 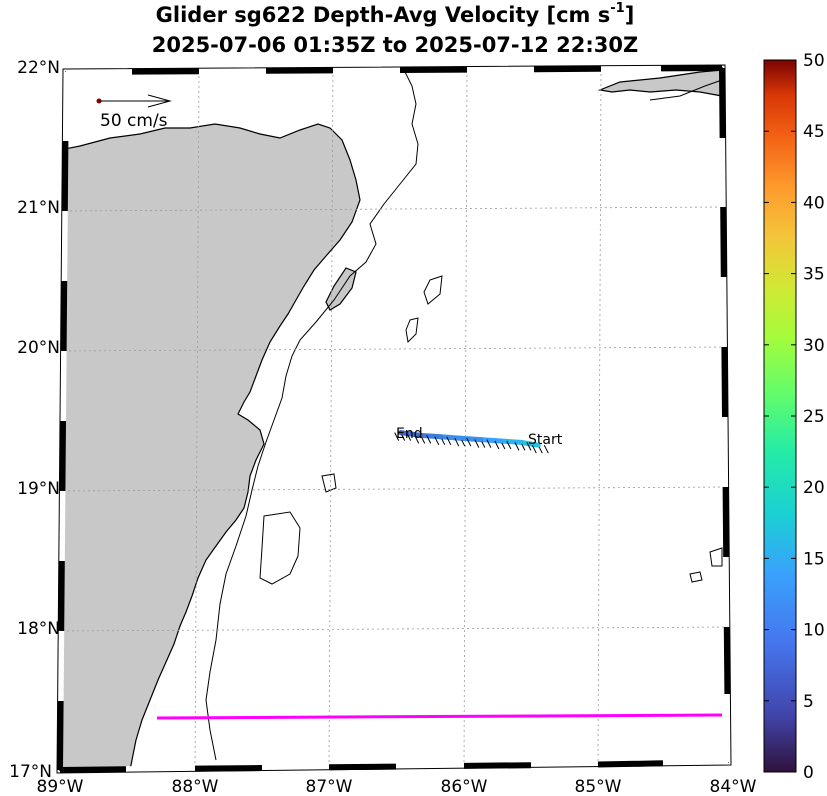 What do you see at coordinates (814, 61) in the screenshot?
I see `colorbar-tick-label: 50` at bounding box center [814, 61].